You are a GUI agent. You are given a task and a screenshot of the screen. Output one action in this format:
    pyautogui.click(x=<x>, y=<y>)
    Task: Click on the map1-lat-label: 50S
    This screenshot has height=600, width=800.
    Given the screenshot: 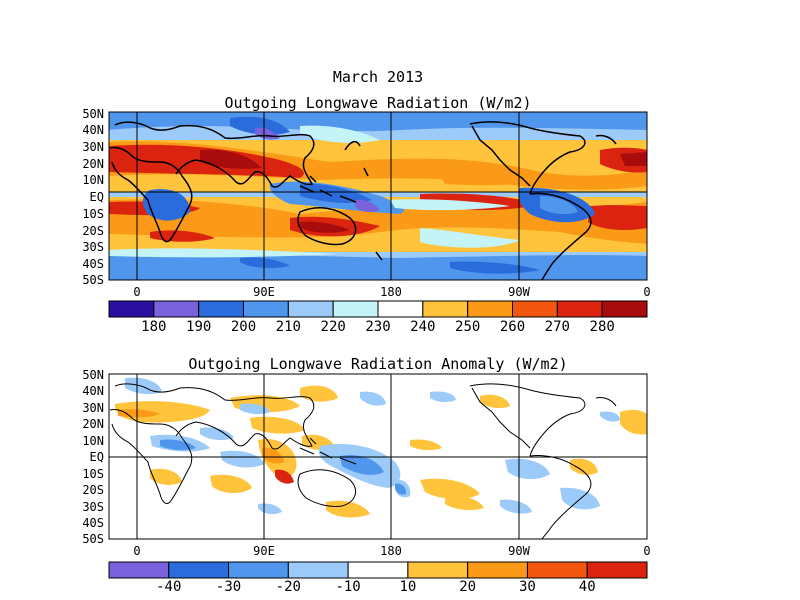 What is the action you would take?
    pyautogui.click(x=93, y=280)
    